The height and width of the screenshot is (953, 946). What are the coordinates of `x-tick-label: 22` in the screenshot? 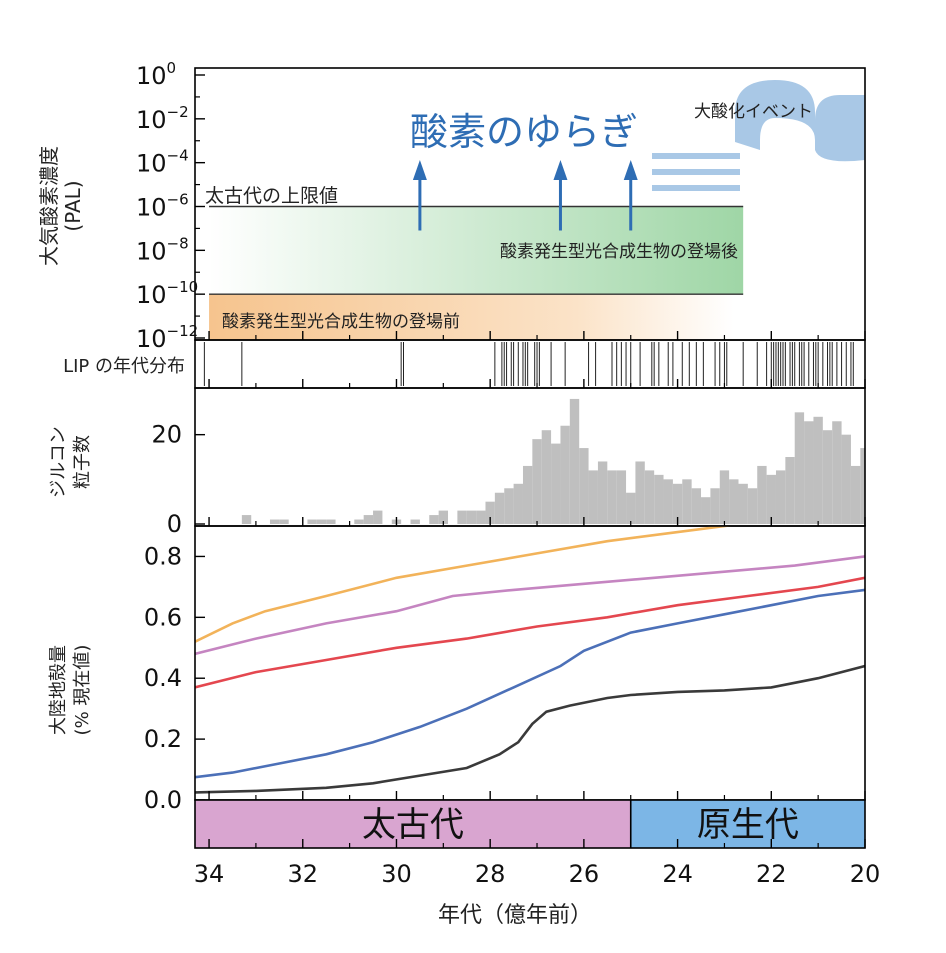 It's located at (771, 874).